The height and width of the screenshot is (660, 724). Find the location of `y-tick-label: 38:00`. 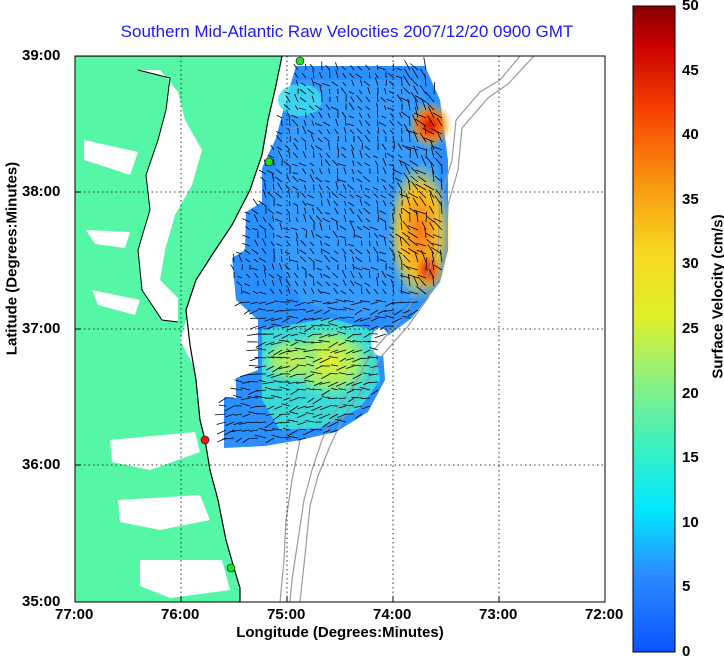

y-tick-label: 38:00 is located at coordinates (41, 191).